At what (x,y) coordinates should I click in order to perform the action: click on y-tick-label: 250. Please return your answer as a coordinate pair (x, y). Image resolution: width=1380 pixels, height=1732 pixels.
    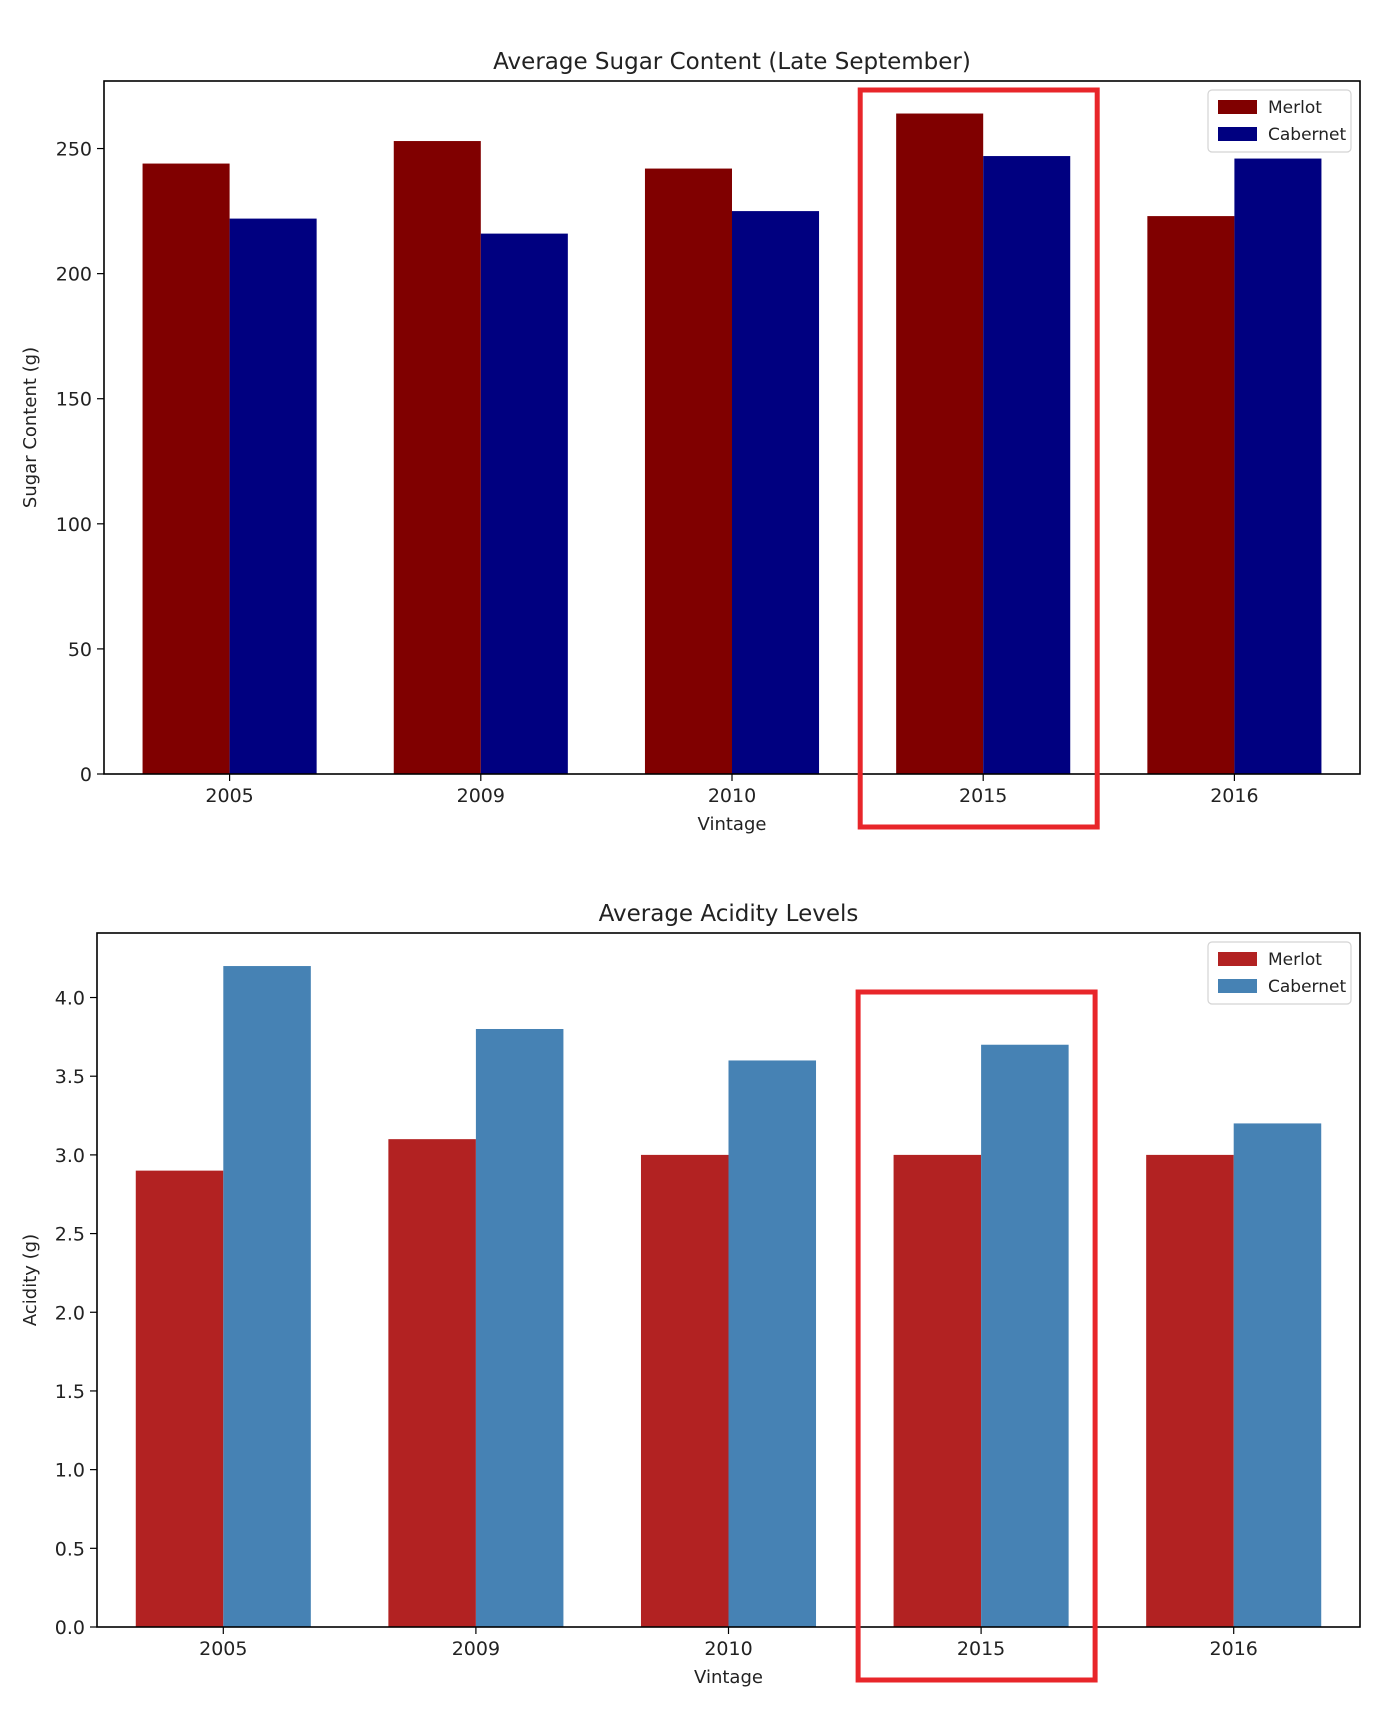
    Looking at the image, I should click on (74, 150).